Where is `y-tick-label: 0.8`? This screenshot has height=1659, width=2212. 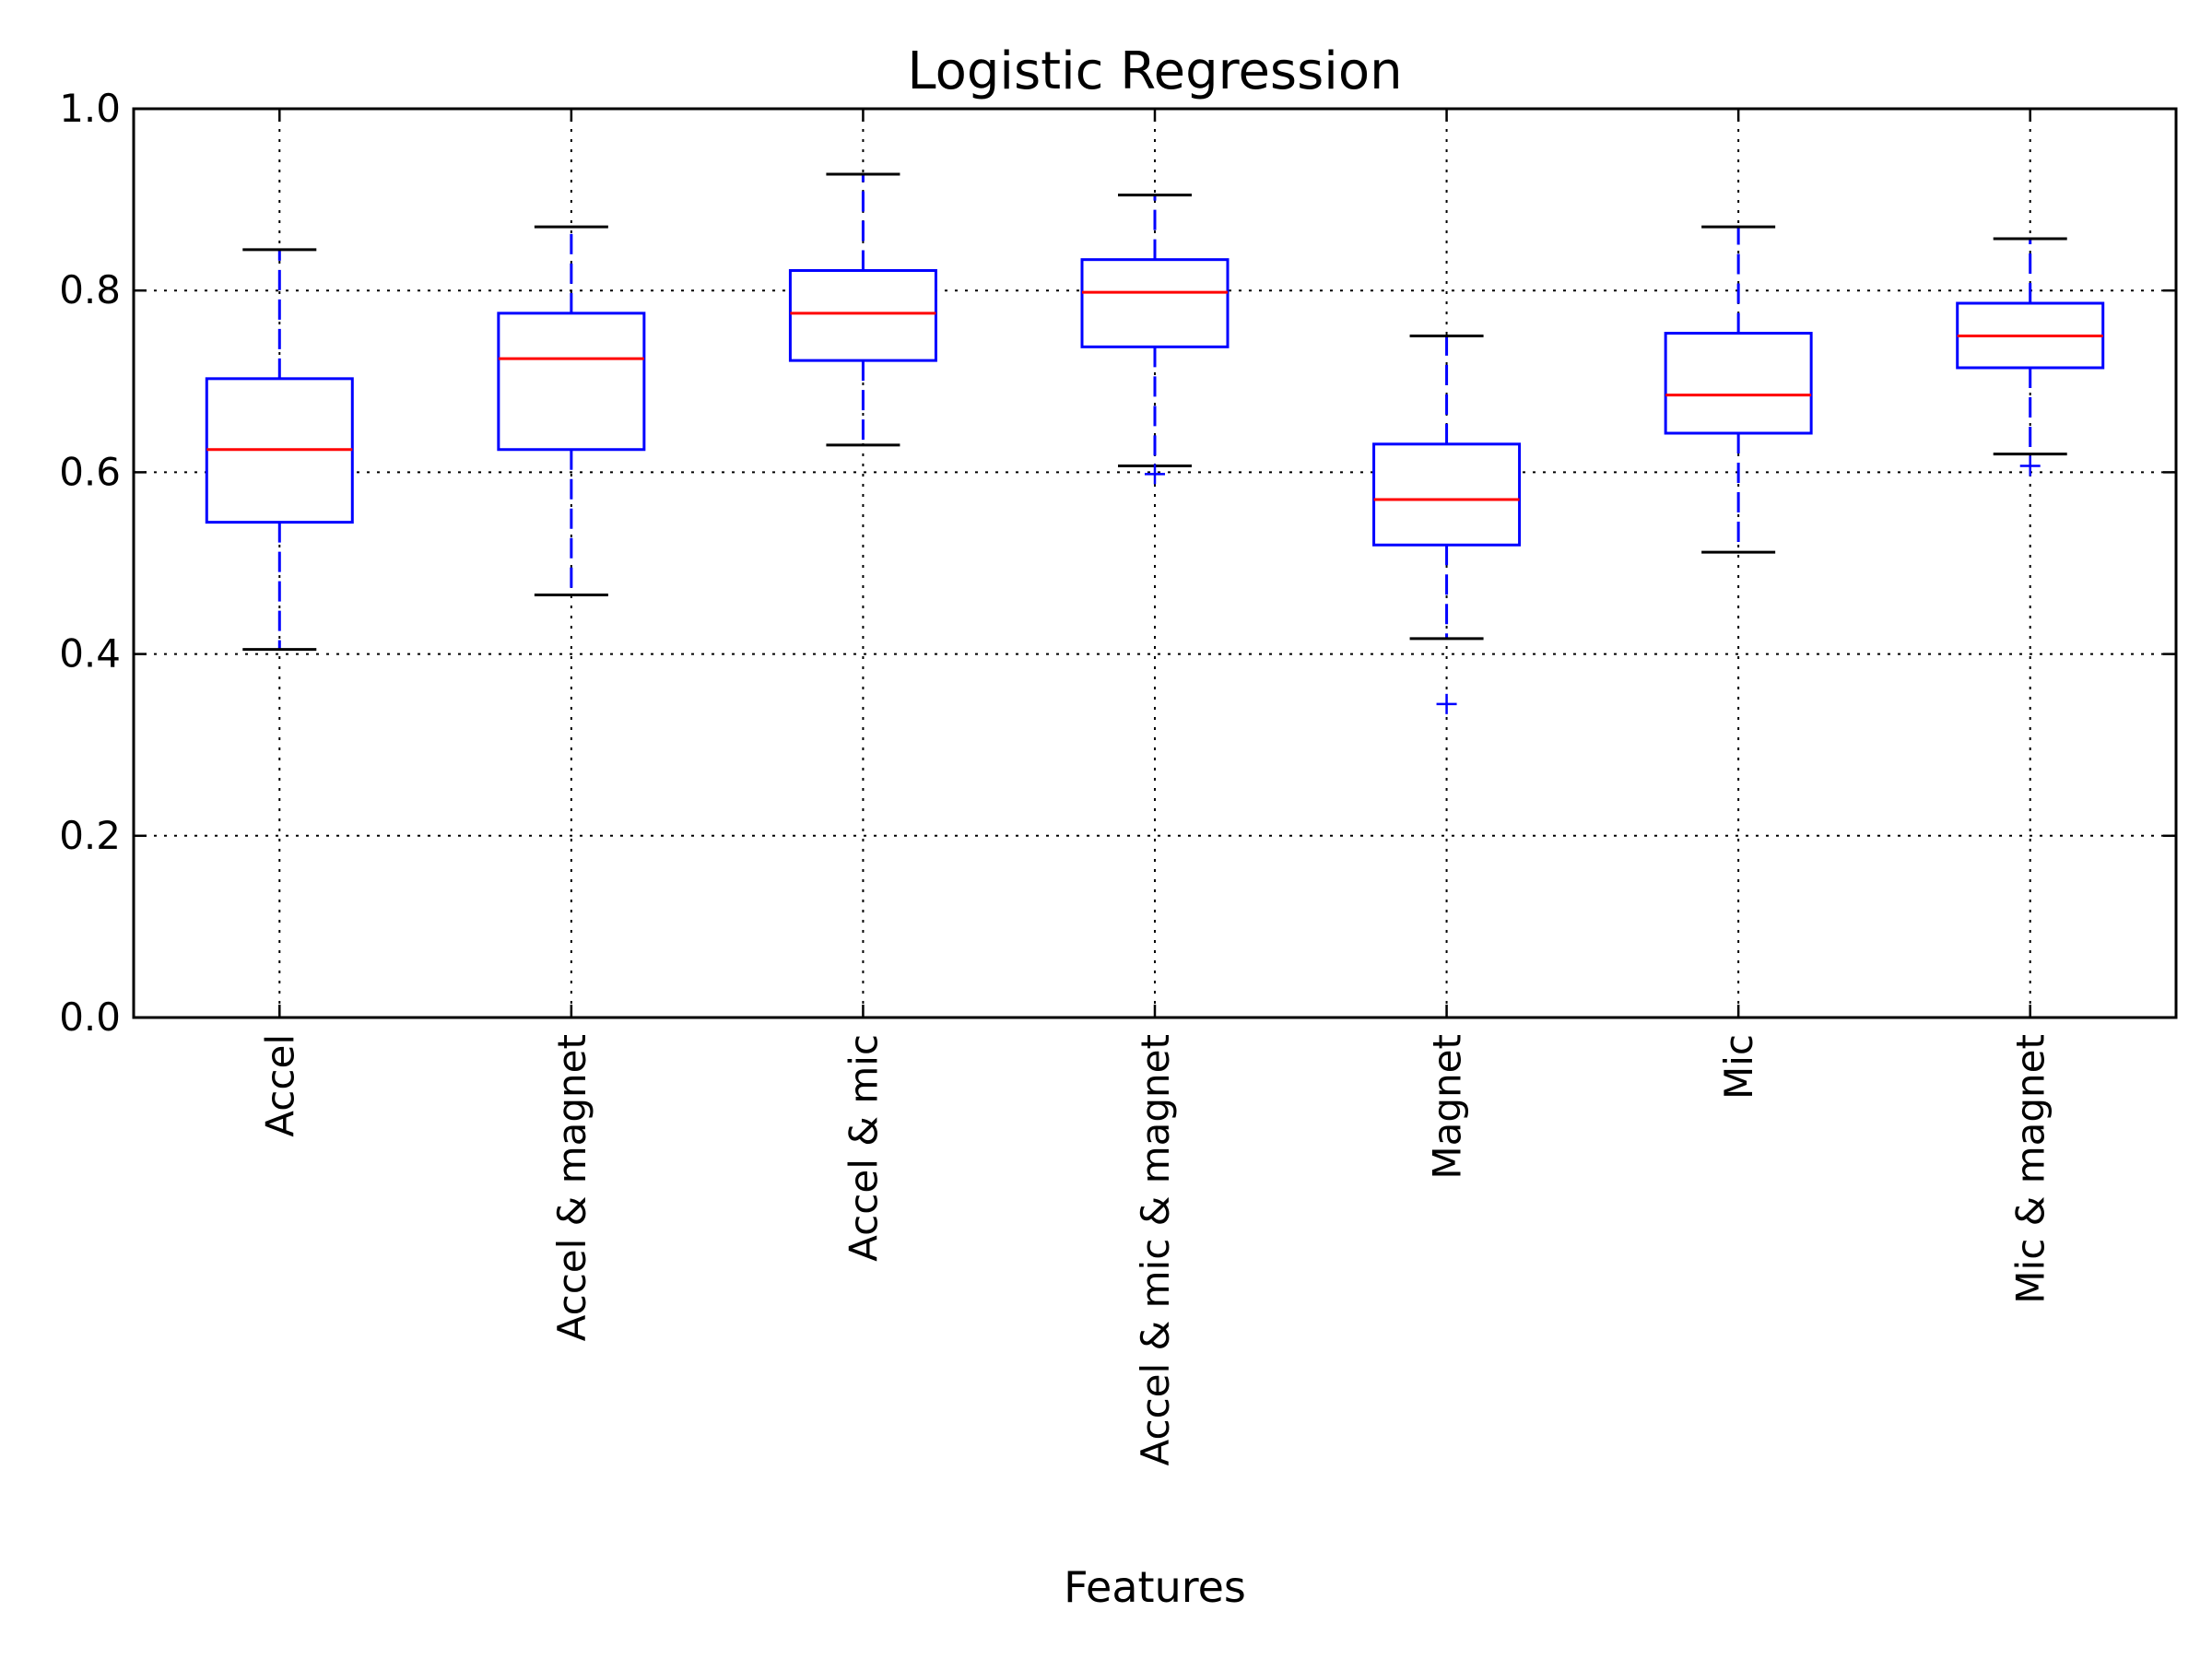
y-tick-label: 0.8 is located at coordinates (90, 289).